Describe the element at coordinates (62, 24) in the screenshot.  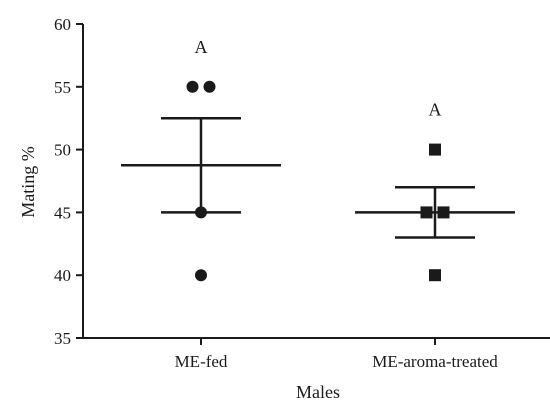
I see `y-tick-label: 60` at that location.